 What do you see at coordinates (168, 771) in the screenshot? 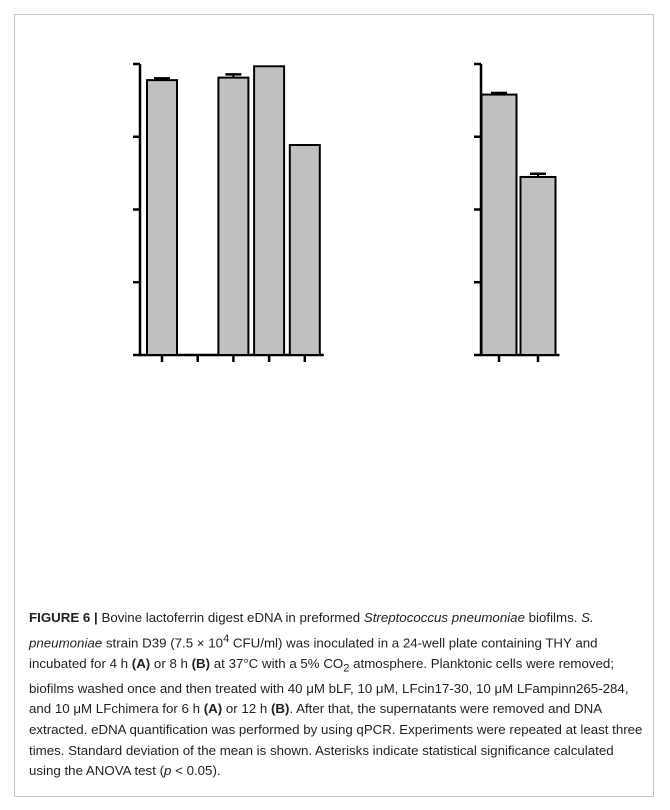
I see `caption-p-symbol: p` at bounding box center [168, 771].